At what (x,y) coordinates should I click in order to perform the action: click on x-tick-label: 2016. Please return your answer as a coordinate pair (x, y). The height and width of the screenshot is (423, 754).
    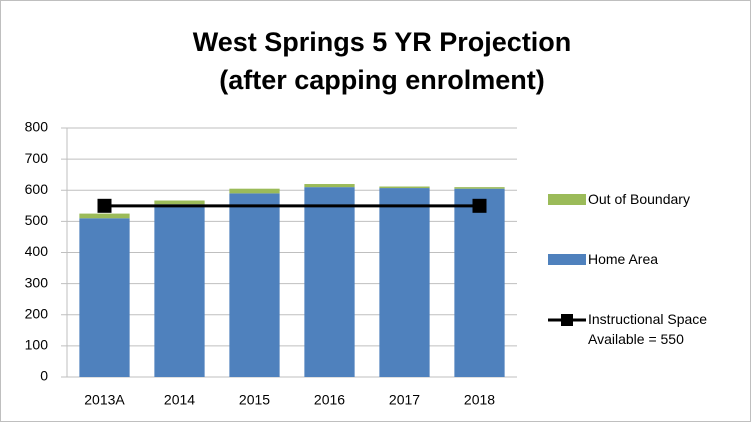
    Looking at the image, I should click on (329, 400).